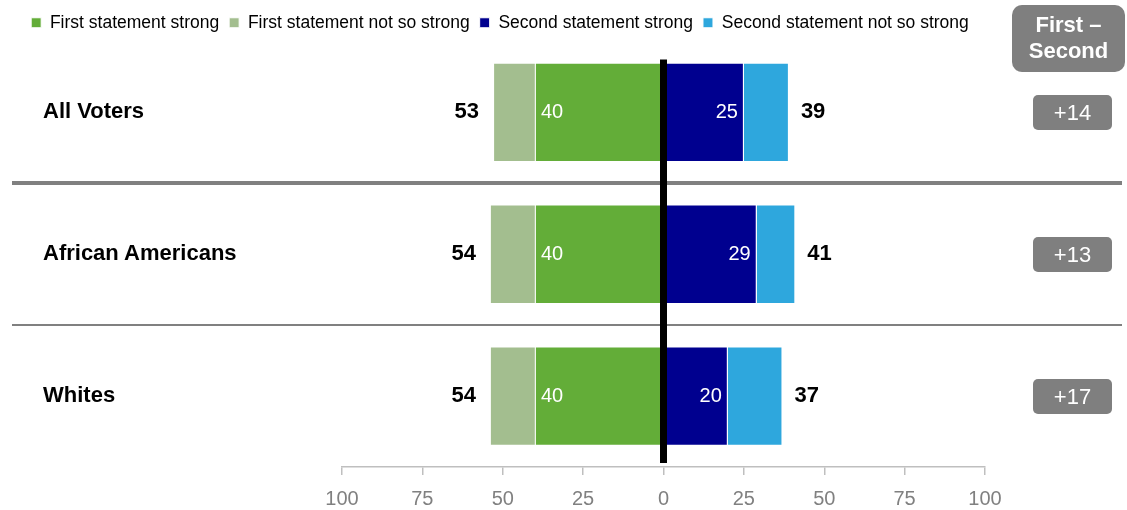  Describe the element at coordinates (134, 21) in the screenshot. I see `legend-label: First statement strong` at that location.